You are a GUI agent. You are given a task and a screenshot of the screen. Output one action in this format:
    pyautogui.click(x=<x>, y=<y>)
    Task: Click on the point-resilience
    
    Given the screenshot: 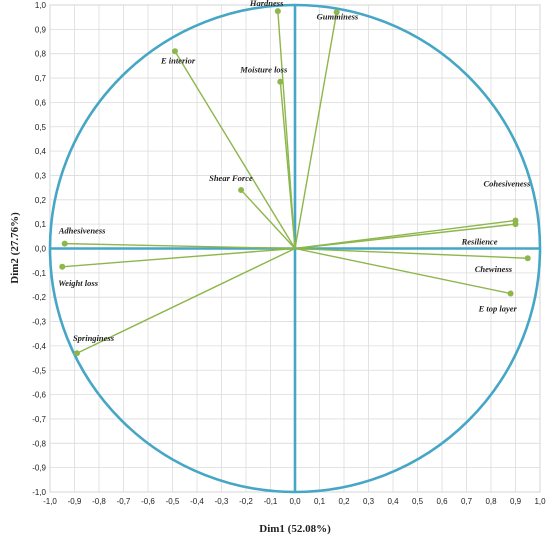 What is the action you would take?
    pyautogui.click(x=515, y=224)
    